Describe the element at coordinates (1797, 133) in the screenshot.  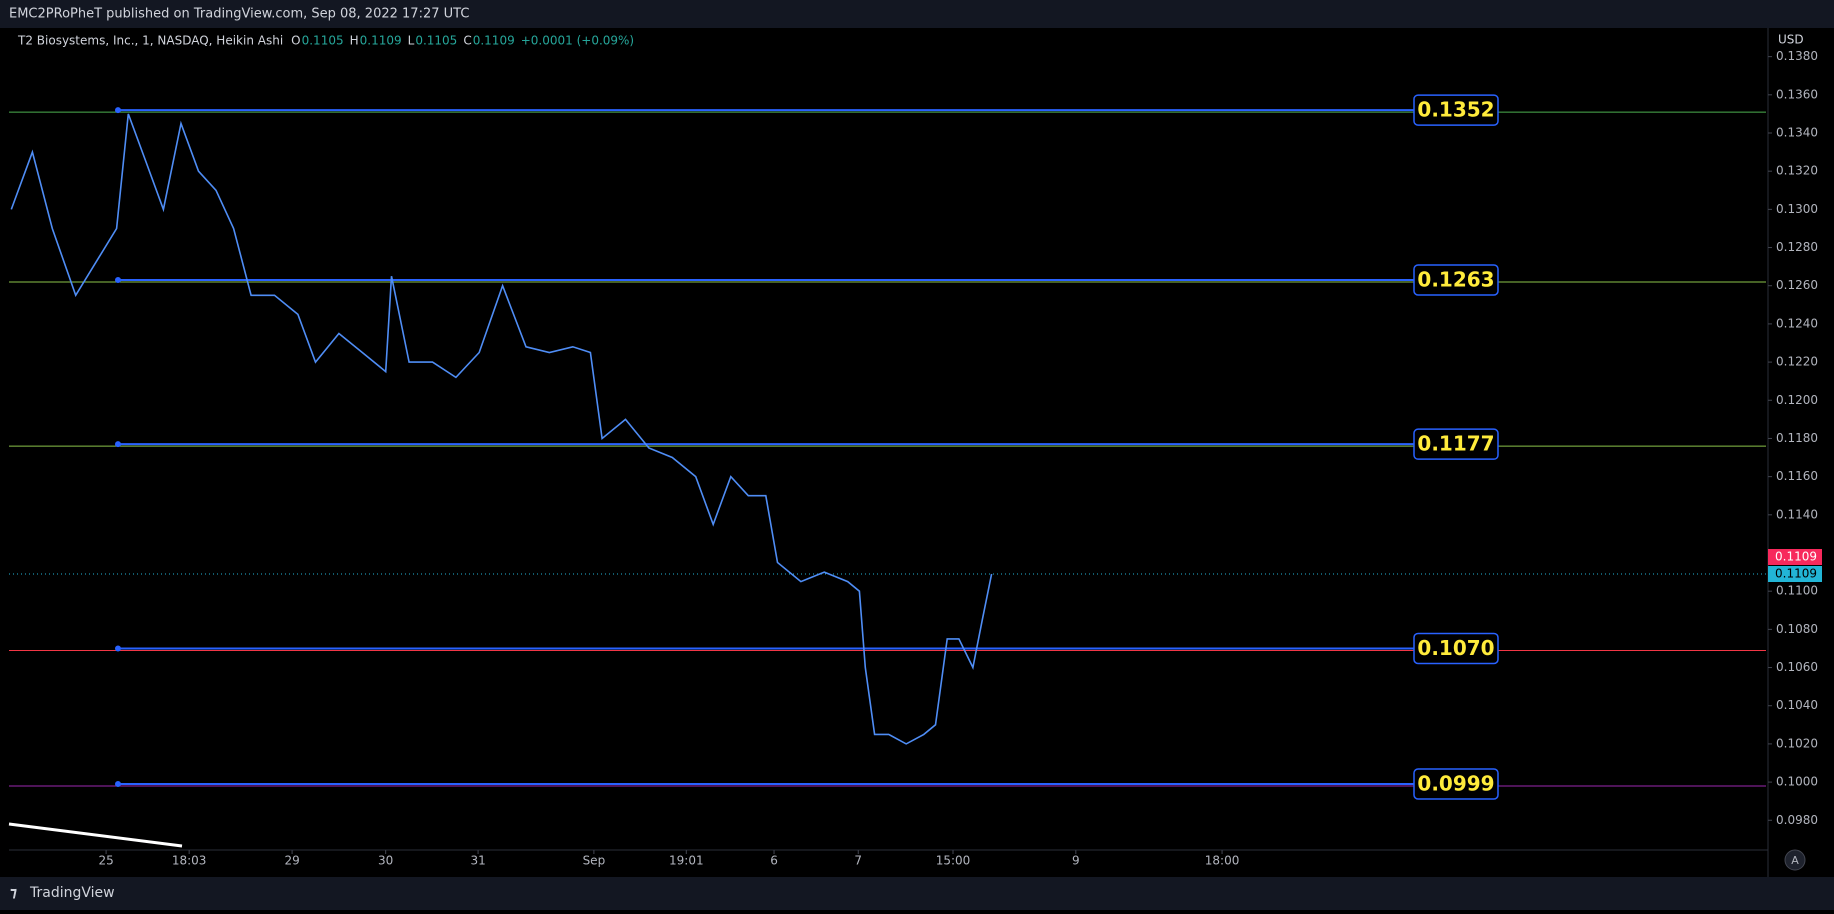
I see `y-tick-label: 0.1340` at that location.